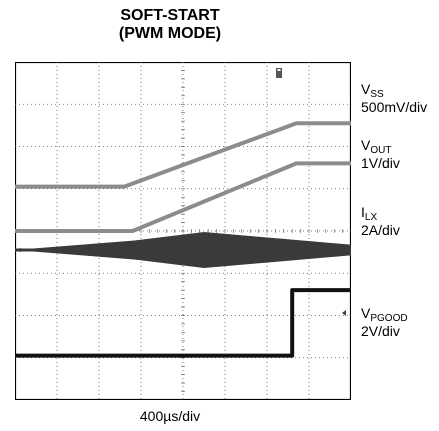 The image size is (439, 431). I want to click on label-vpgood: VPGOOD, so click(384, 314).